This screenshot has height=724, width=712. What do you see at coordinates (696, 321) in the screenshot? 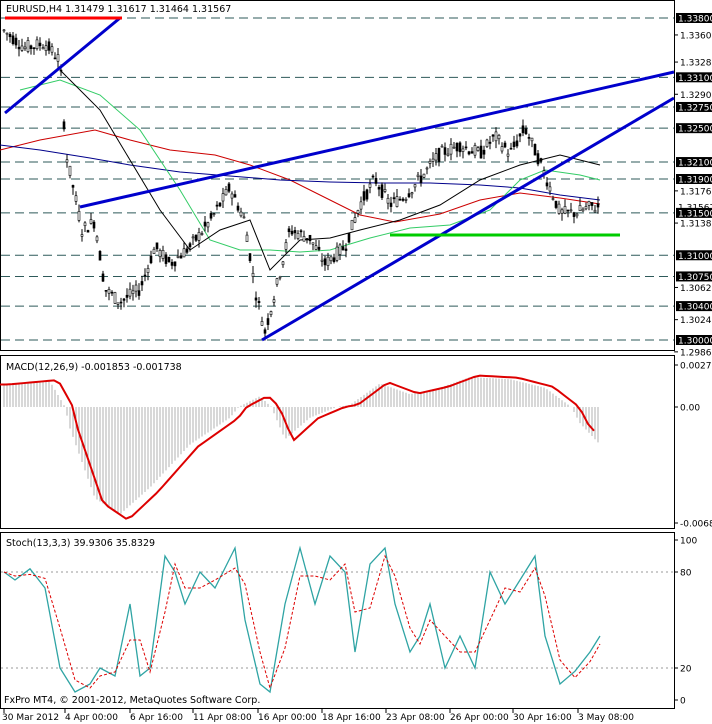
I see `price-tick: 1.30240` at bounding box center [696, 321].